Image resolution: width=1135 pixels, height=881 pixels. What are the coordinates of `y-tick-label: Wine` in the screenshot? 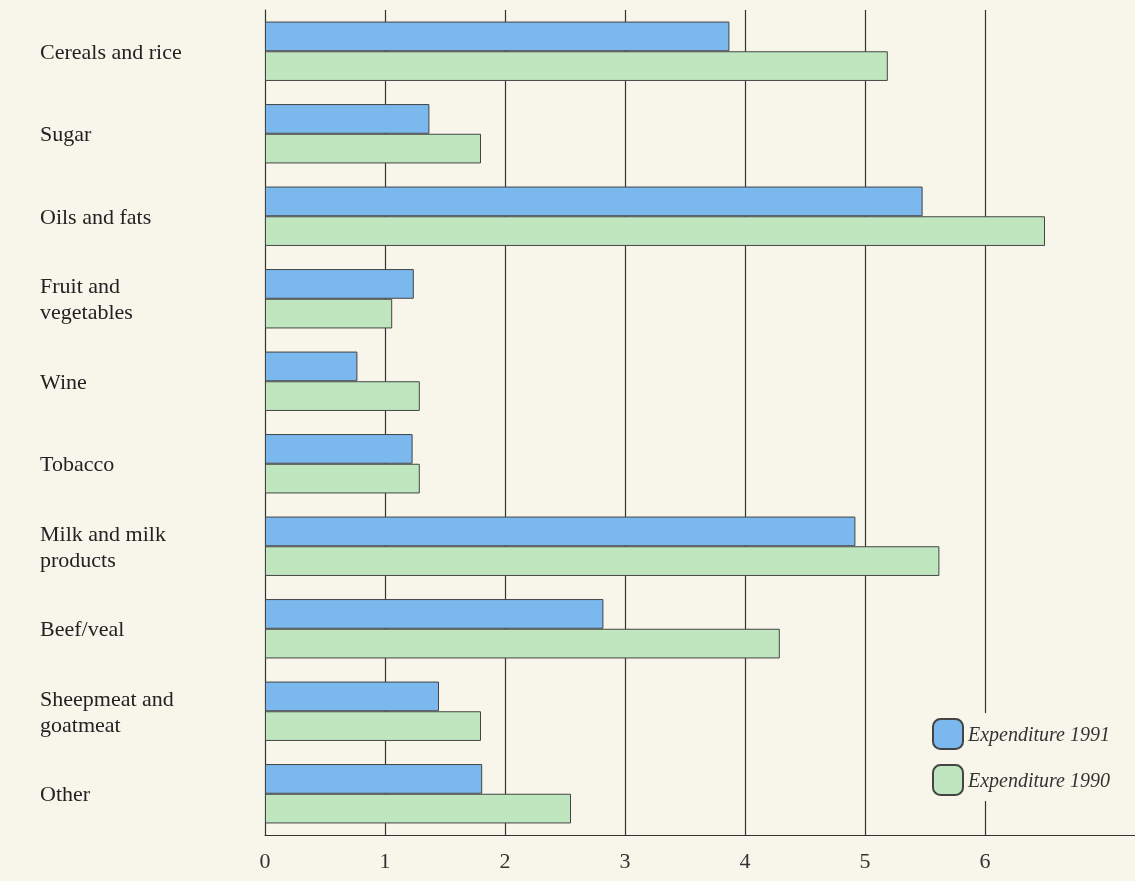 It's located at (63, 381).